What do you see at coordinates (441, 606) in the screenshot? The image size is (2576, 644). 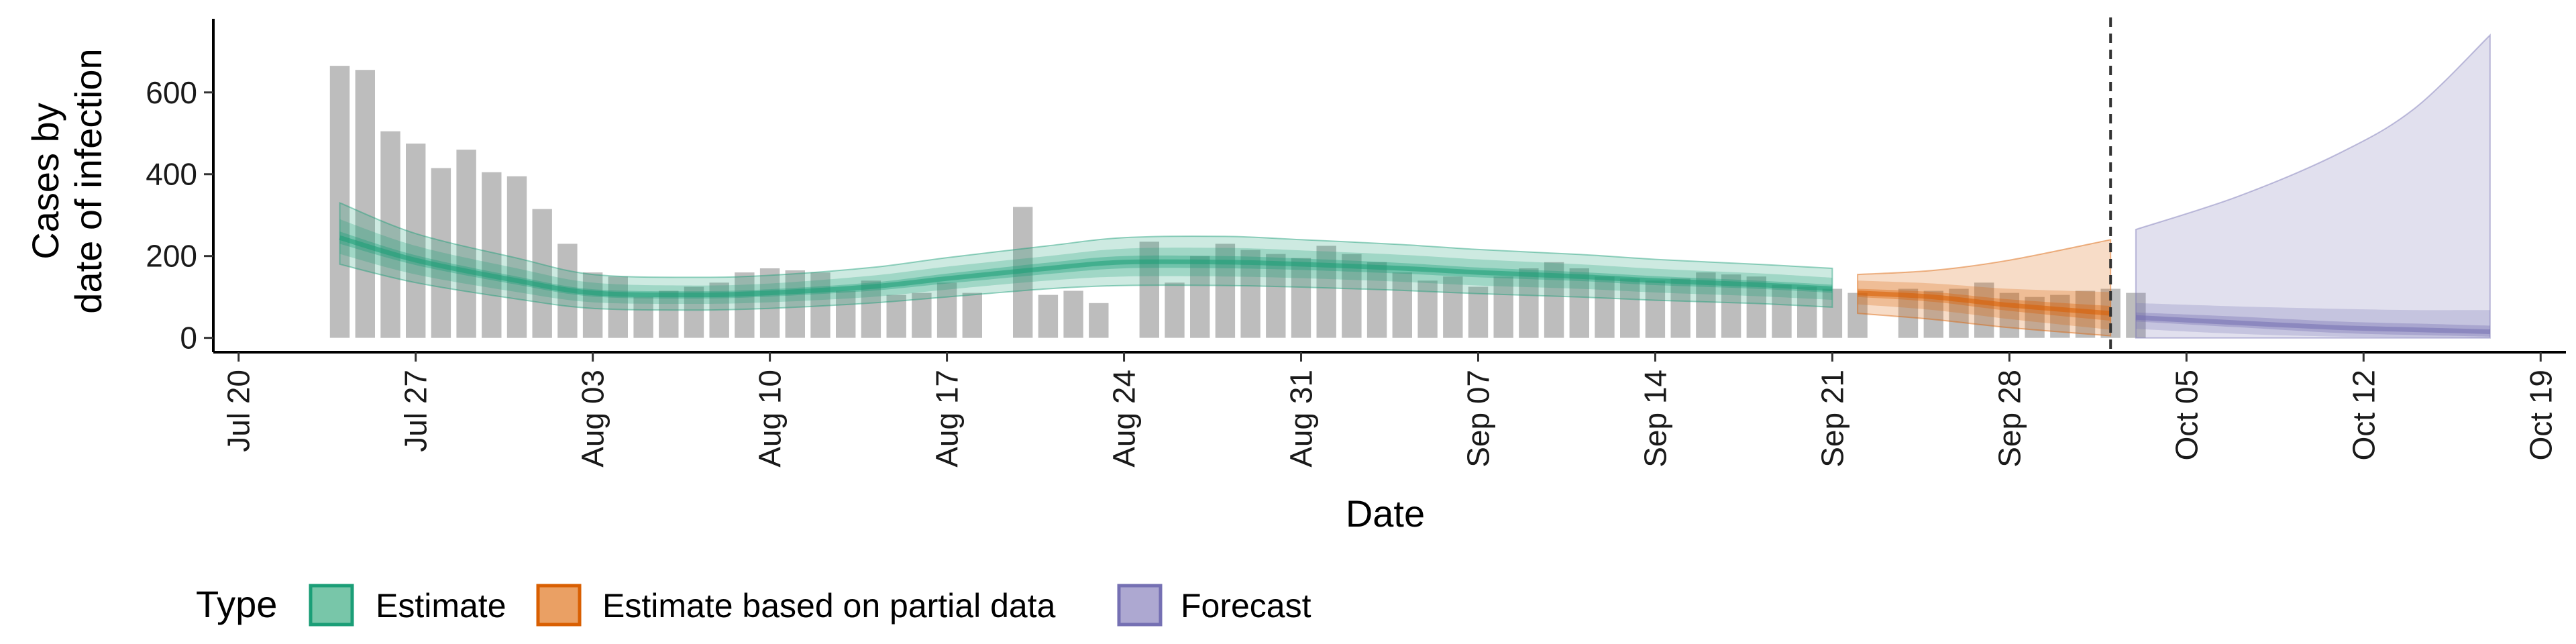 I see `legend-label-estimate: Estimate` at bounding box center [441, 606].